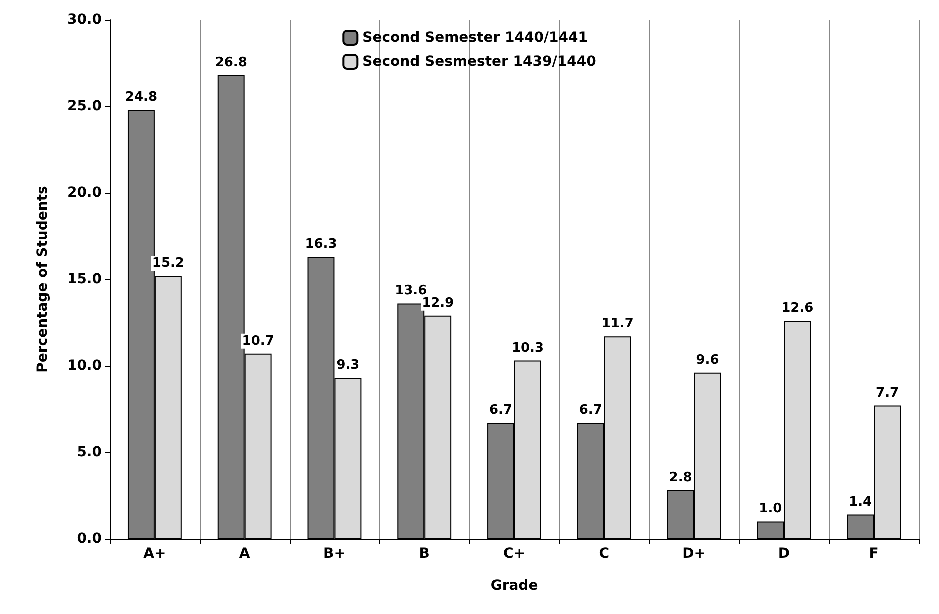  What do you see at coordinates (231, 62) in the screenshot?
I see `data-label: 26.8` at bounding box center [231, 62].